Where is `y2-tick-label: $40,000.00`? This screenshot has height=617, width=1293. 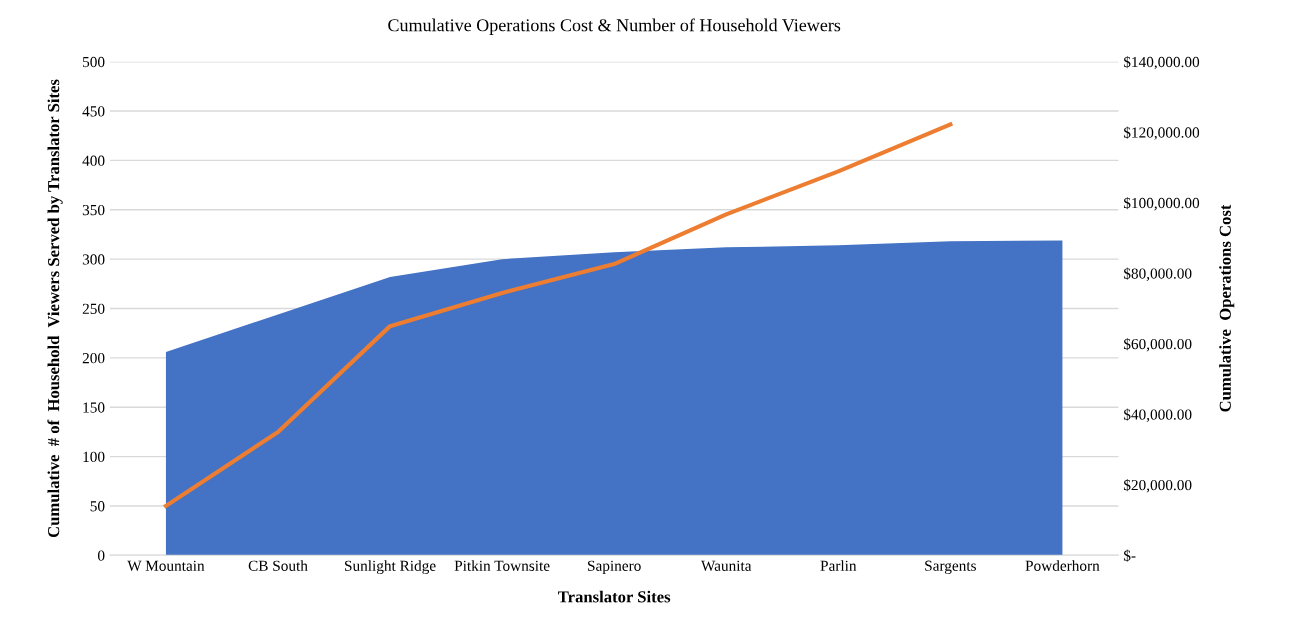 y2-tick-label: $40,000.00 is located at coordinates (1157, 415).